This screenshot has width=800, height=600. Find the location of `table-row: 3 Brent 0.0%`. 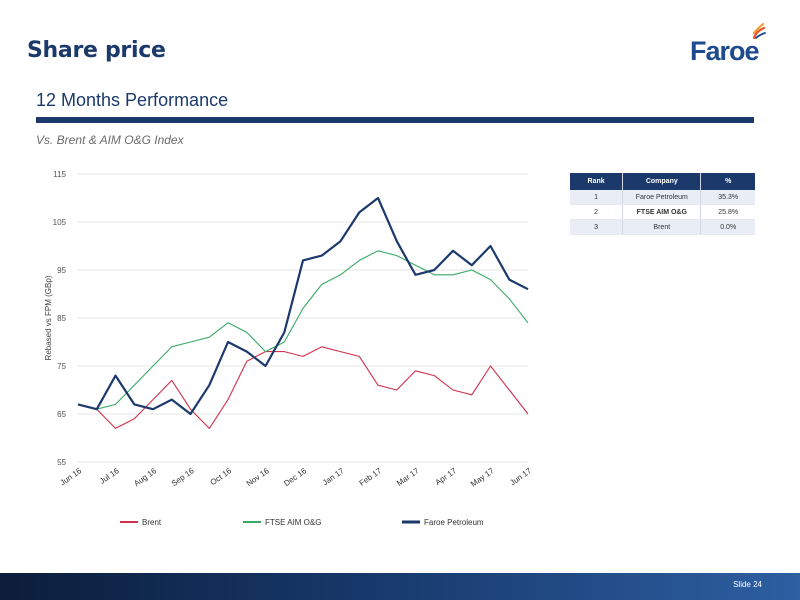

table-row: 3 Brent 0.0% is located at coordinates (662, 227).